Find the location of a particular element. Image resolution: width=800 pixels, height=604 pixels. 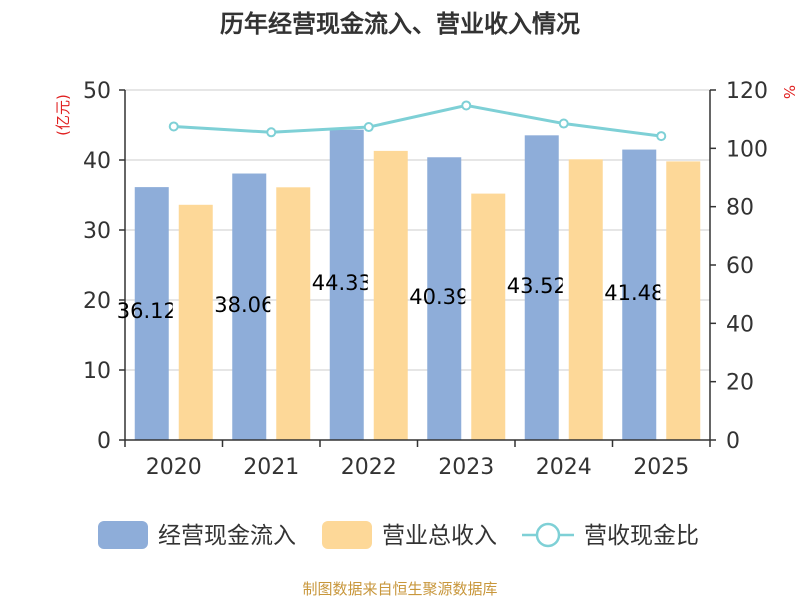

ratio-point-2020 is located at coordinates (173, 126).